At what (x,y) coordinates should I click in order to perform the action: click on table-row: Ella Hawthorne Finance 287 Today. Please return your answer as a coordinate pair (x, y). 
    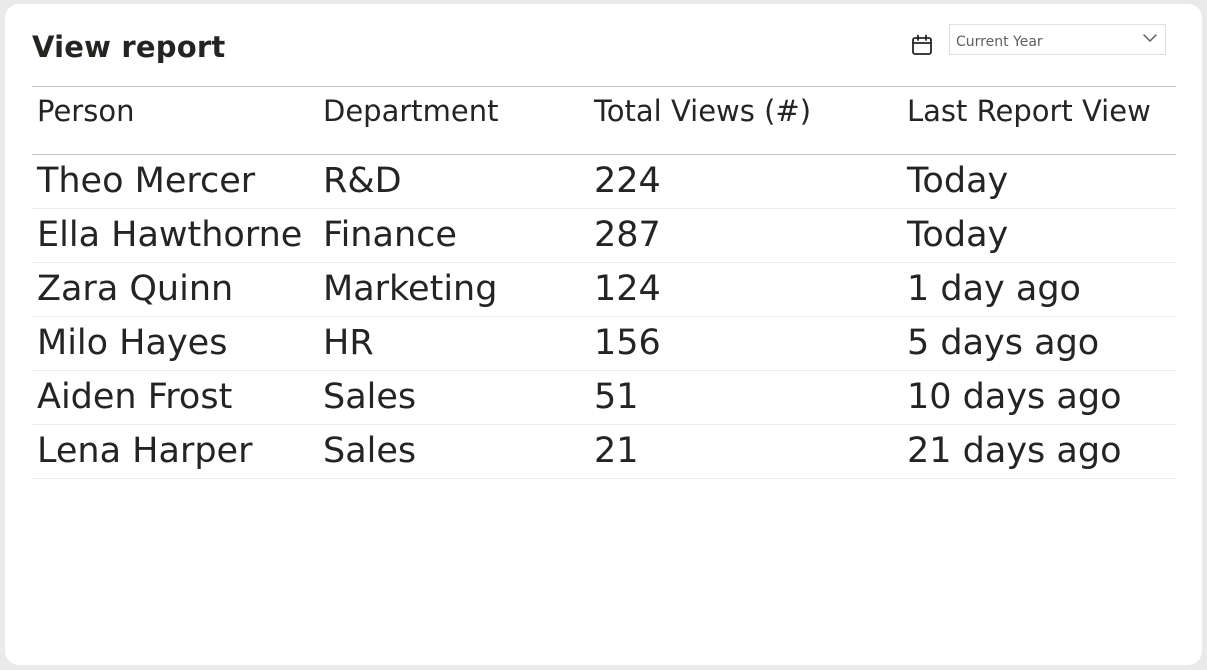
    Looking at the image, I should click on (604, 236).